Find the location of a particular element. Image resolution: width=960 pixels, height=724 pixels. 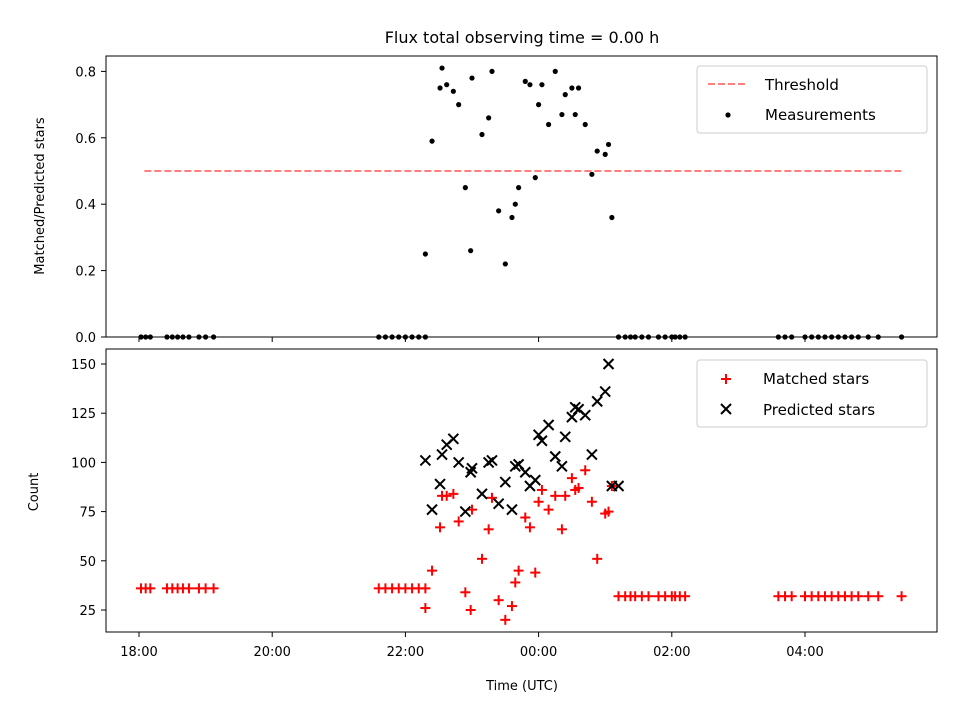

top-legend: Threshold Measurements is located at coordinates (812, 99).